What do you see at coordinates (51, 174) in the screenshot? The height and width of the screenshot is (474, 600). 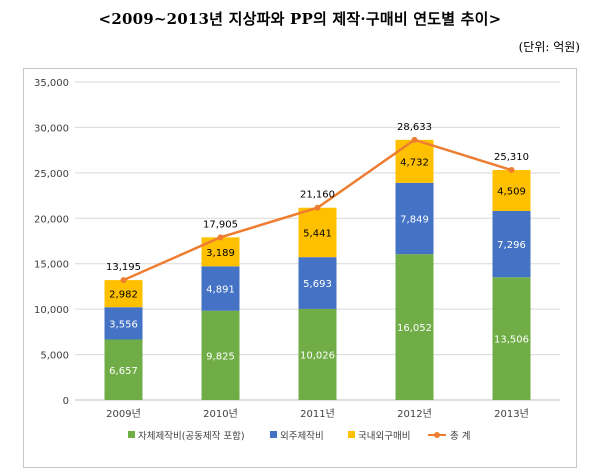 I see `y-tick-label: 25,000` at bounding box center [51, 174].